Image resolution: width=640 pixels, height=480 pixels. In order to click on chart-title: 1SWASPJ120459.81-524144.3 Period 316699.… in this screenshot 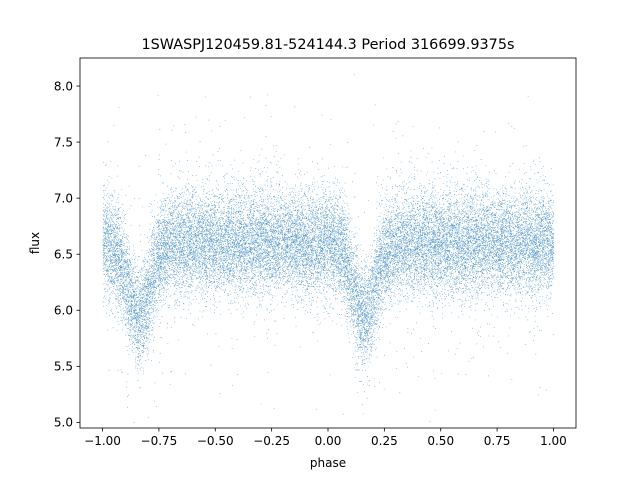, I will do `click(328, 45)`.